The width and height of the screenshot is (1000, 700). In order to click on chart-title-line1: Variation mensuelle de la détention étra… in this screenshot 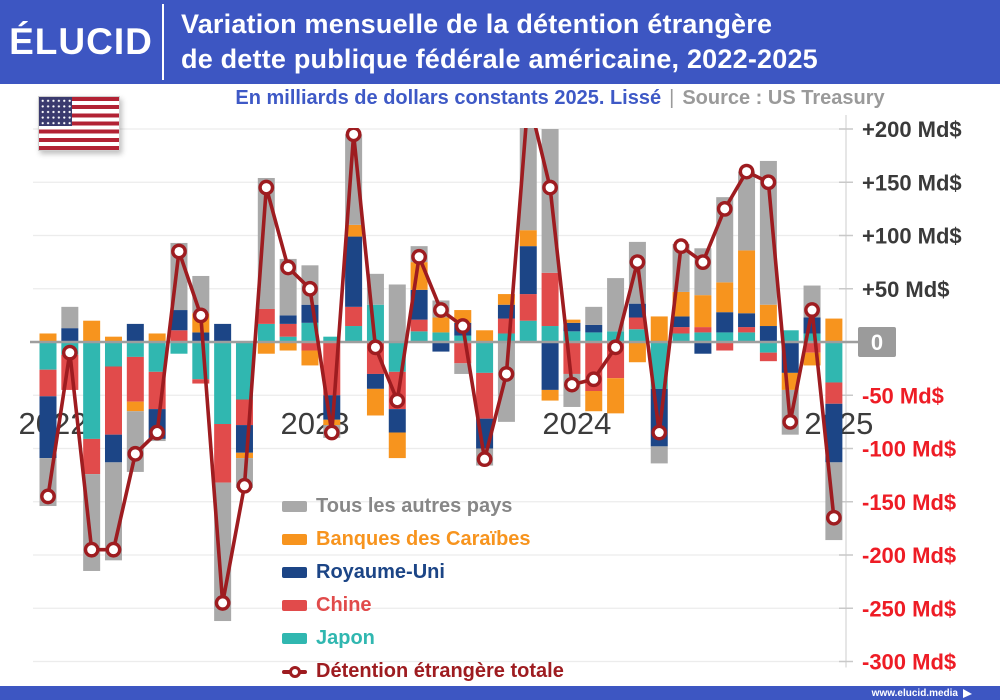, I will do `click(477, 24)`.